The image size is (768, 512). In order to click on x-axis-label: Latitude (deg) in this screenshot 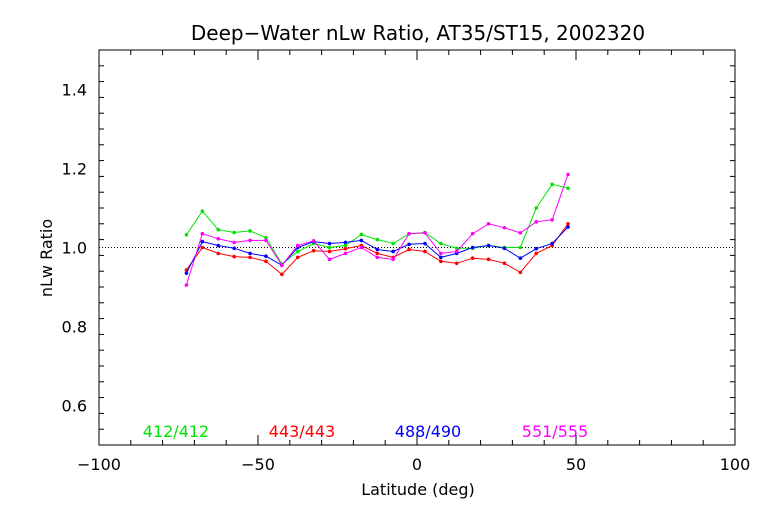, I will do `click(418, 489)`.